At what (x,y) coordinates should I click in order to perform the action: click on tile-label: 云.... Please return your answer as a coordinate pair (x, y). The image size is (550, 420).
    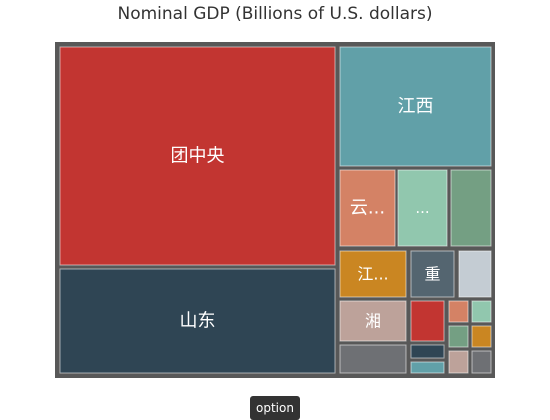
    Looking at the image, I should click on (367, 208).